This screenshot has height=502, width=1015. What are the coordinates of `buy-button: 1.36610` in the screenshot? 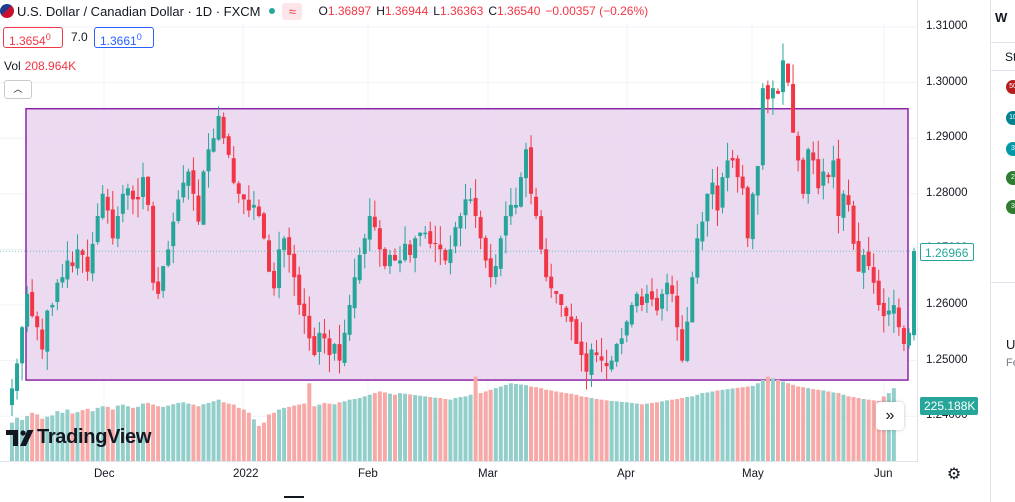 It's located at (124, 37).